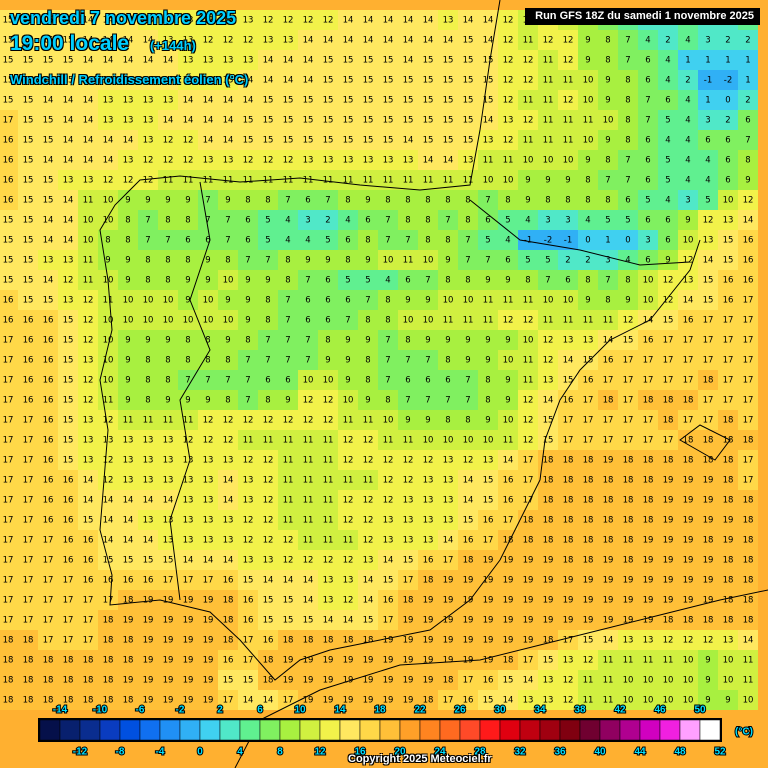 The width and height of the screenshot is (768, 768). I want to click on grid-value: 8, so click(367, 241).